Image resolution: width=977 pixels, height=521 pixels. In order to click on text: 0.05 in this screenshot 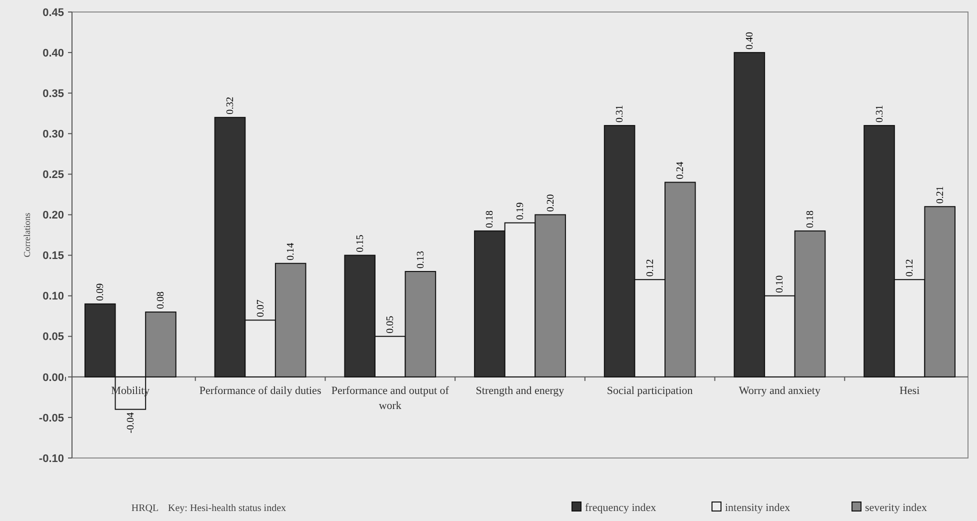, I will do `click(53, 337)`.